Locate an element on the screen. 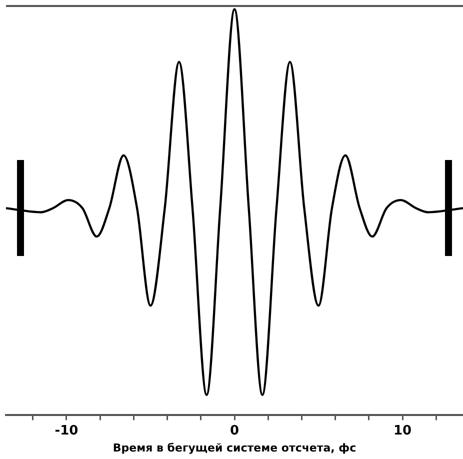 This screenshot has height=459, width=463. x-tick-label: 10 is located at coordinates (402, 430).